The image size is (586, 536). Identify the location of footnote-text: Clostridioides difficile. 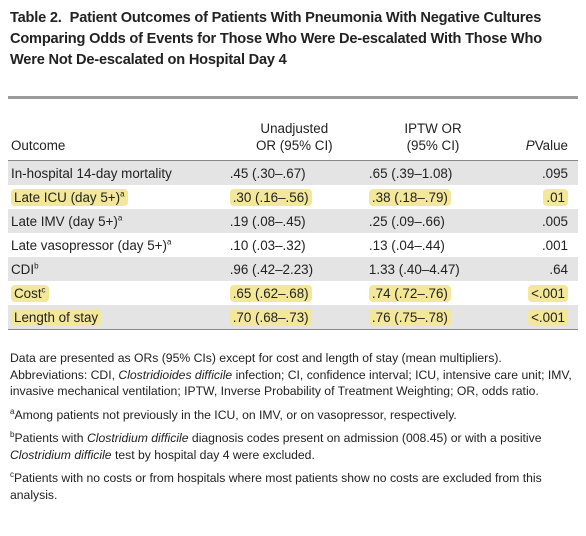
(175, 374).